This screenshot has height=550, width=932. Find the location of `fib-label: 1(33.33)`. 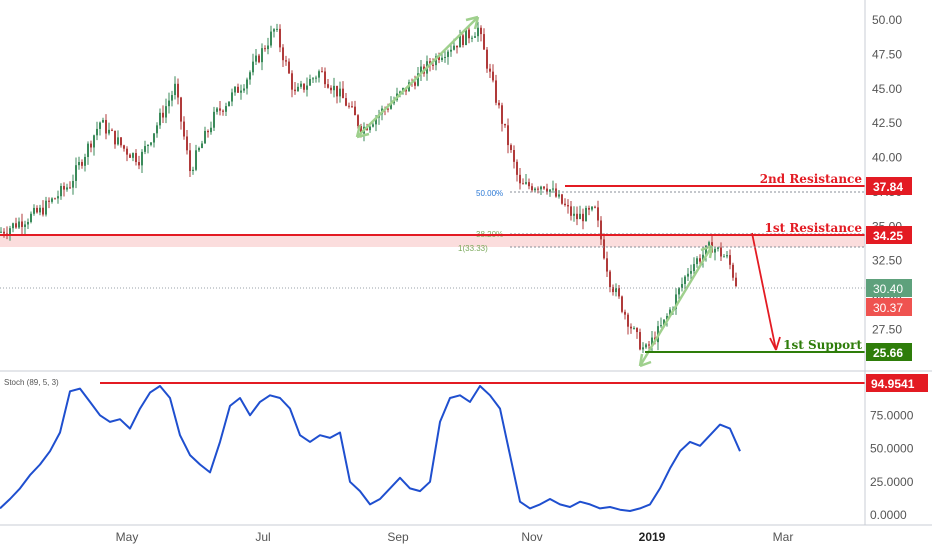

fib-label: 1(33.33) is located at coordinates (473, 248).